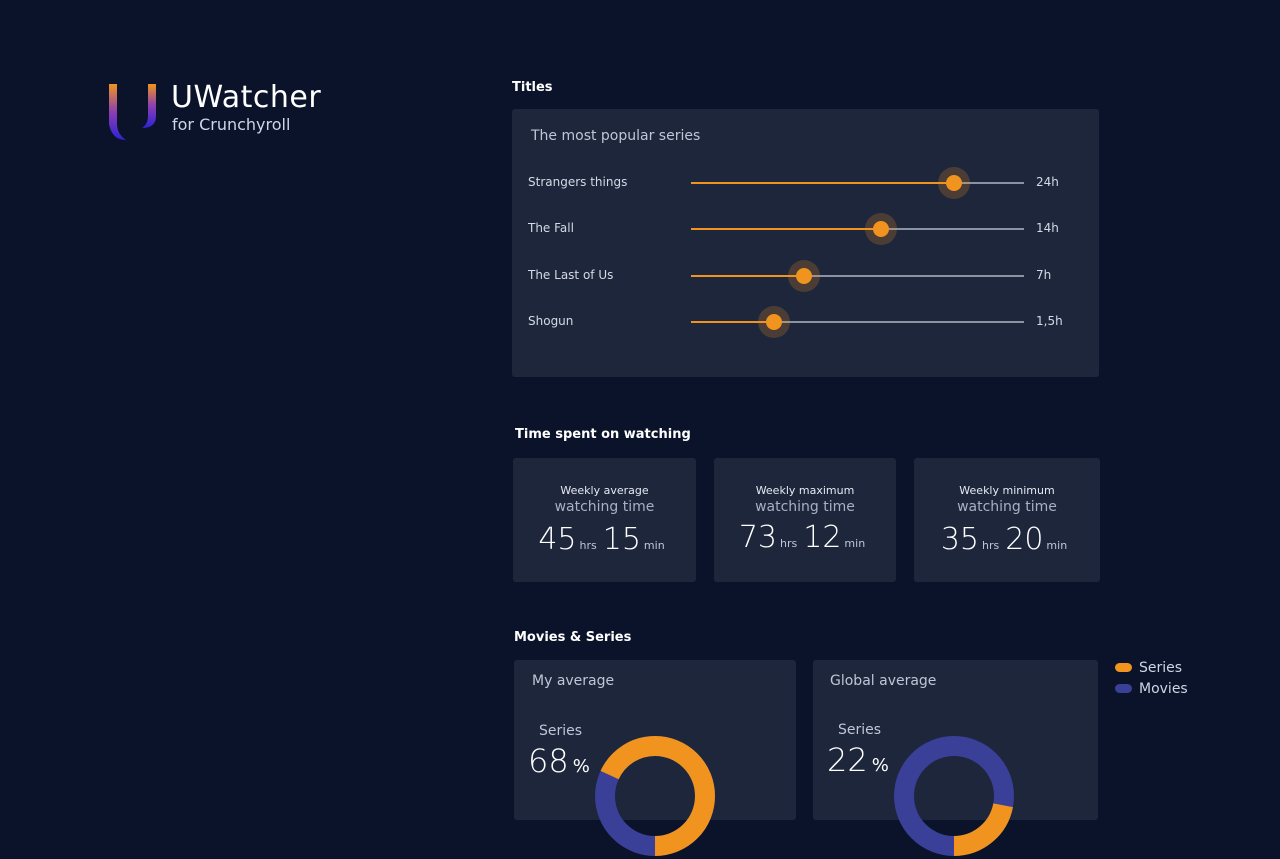 This screenshot has width=1280, height=859. Describe the element at coordinates (604, 490) in the screenshot. I see `stat-label: Weekly average` at that location.